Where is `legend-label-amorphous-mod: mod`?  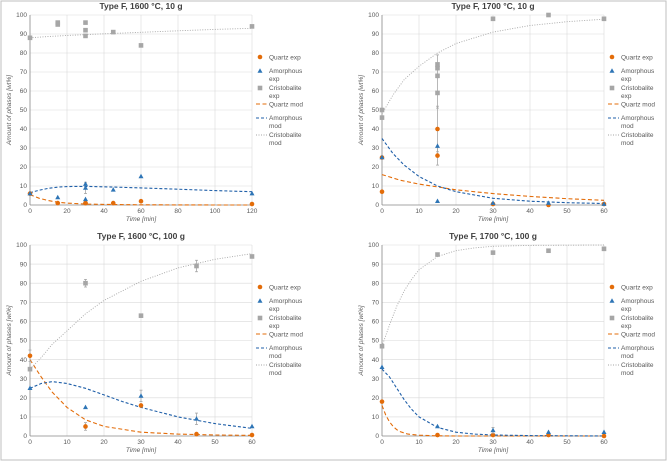 legend-label-amorphous-mod: mod is located at coordinates (275, 126).